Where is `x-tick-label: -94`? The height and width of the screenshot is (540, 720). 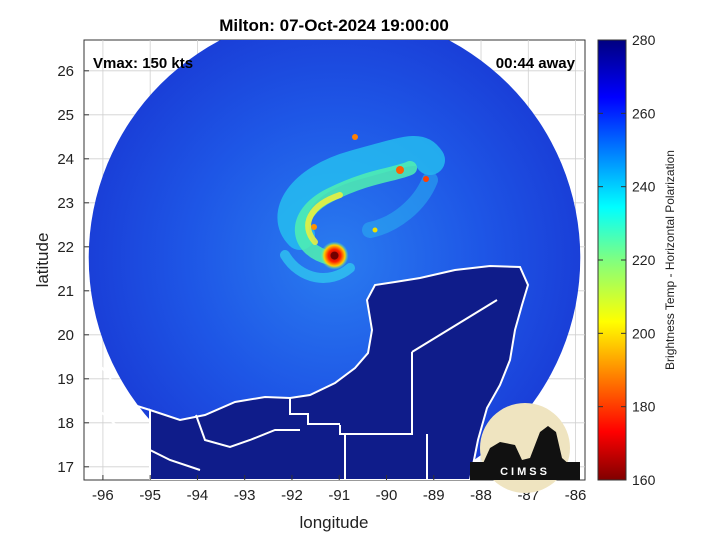
x-tick-label: -94 is located at coordinates (198, 495).